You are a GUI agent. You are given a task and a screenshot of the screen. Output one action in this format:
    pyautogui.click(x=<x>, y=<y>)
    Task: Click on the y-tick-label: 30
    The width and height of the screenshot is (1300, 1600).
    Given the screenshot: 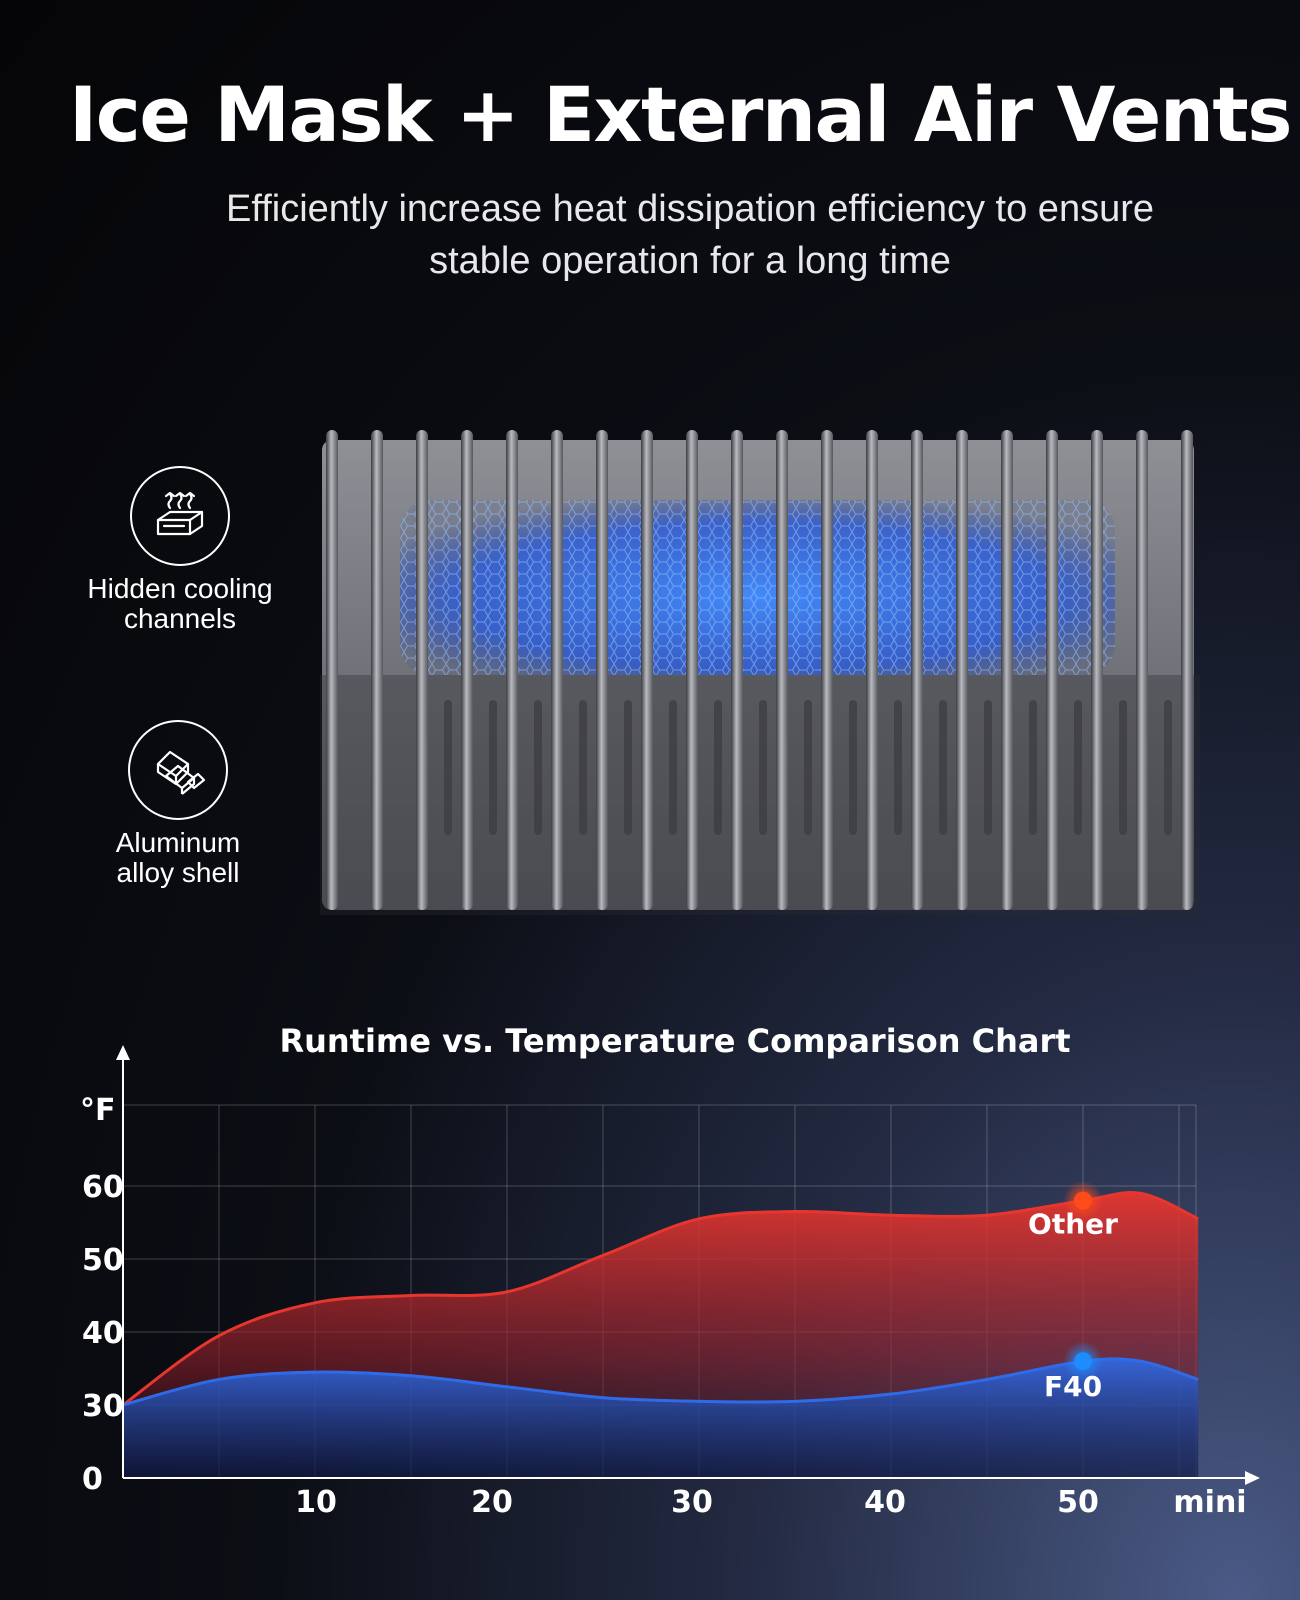 What is the action you would take?
    pyautogui.click(x=103, y=1406)
    